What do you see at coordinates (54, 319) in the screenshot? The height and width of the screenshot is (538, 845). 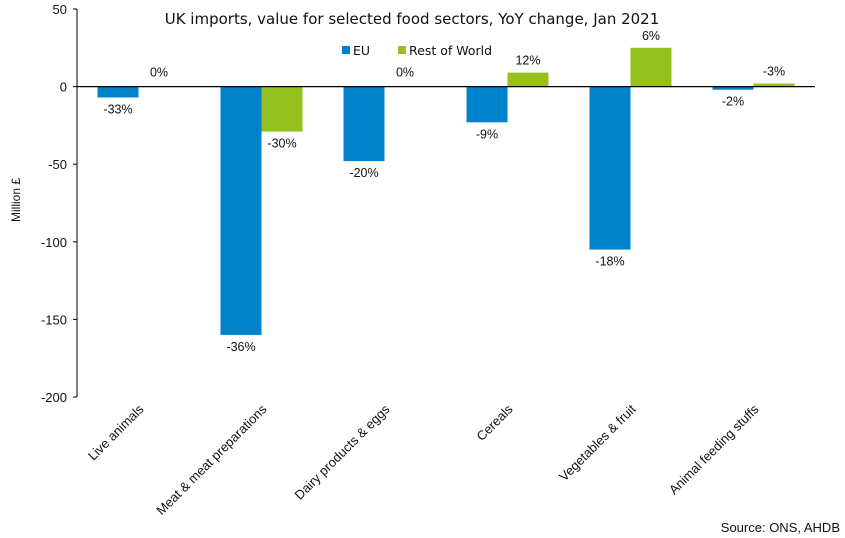 I see `y-tick-label: -150` at bounding box center [54, 319].